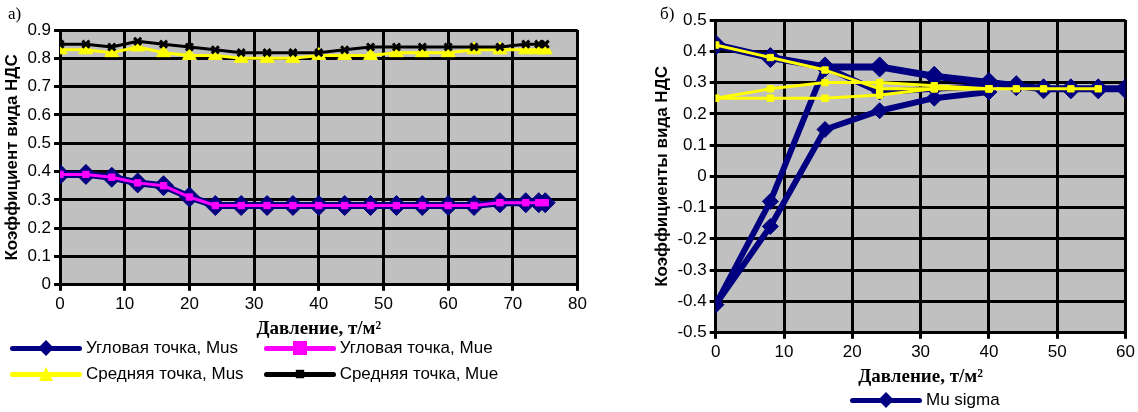 The width and height of the screenshot is (1138, 412). What do you see at coordinates (416, 348) in the screenshot?
I see `legend-label: Угловая точка, Mue` at bounding box center [416, 348].